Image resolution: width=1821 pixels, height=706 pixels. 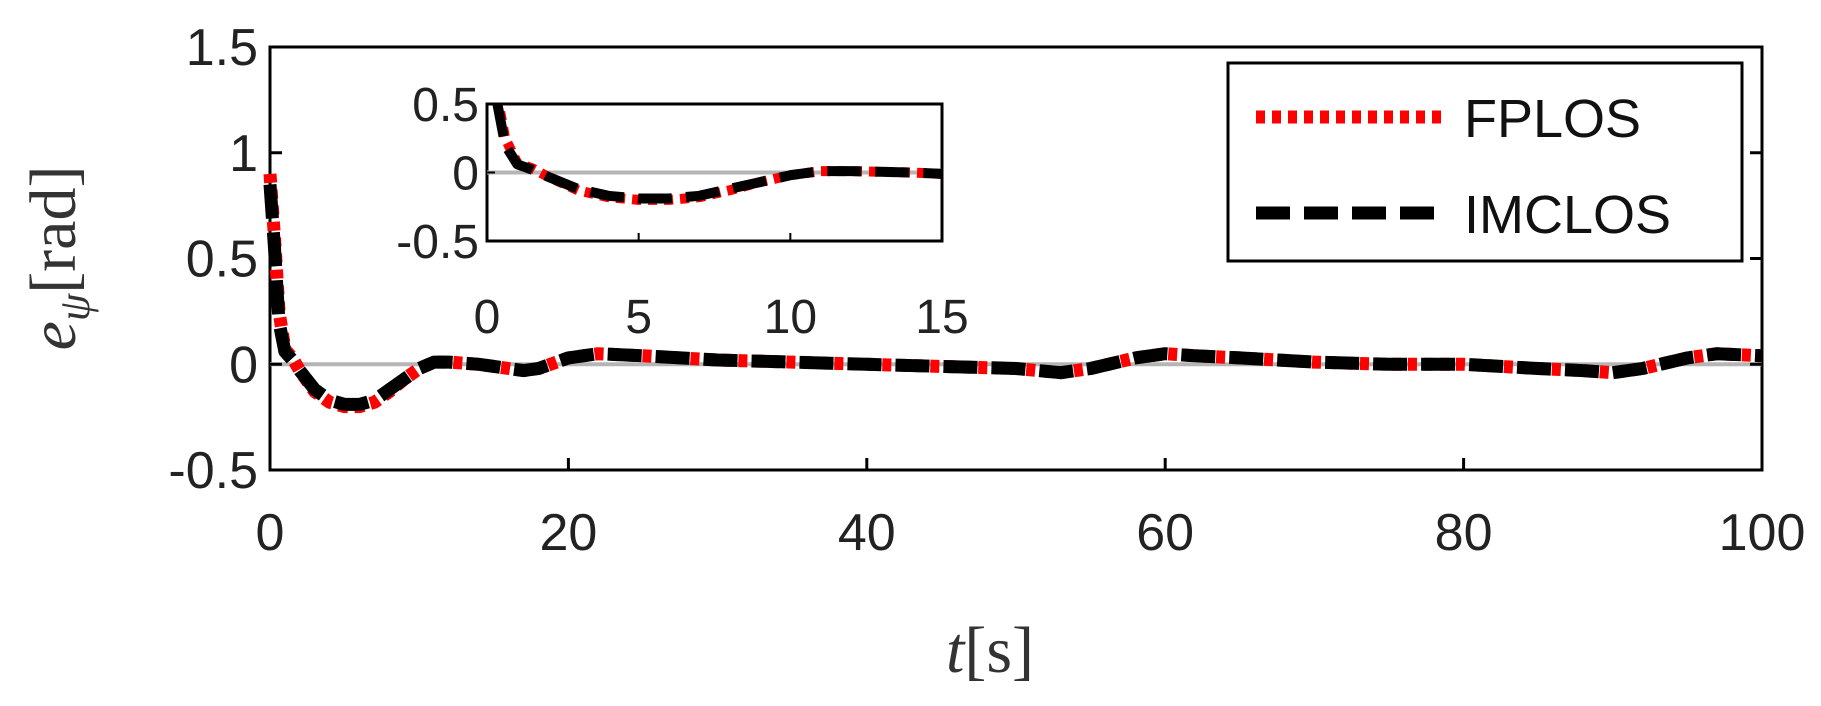 I want to click on inset-y-tick-label: 0, so click(x=465, y=174).